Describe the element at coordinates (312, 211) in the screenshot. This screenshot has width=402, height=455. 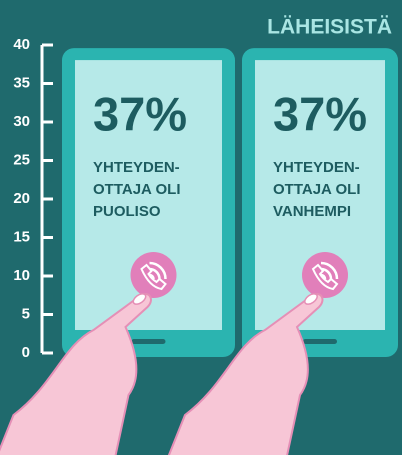
I see `category-label: VANHEMPI` at that location.